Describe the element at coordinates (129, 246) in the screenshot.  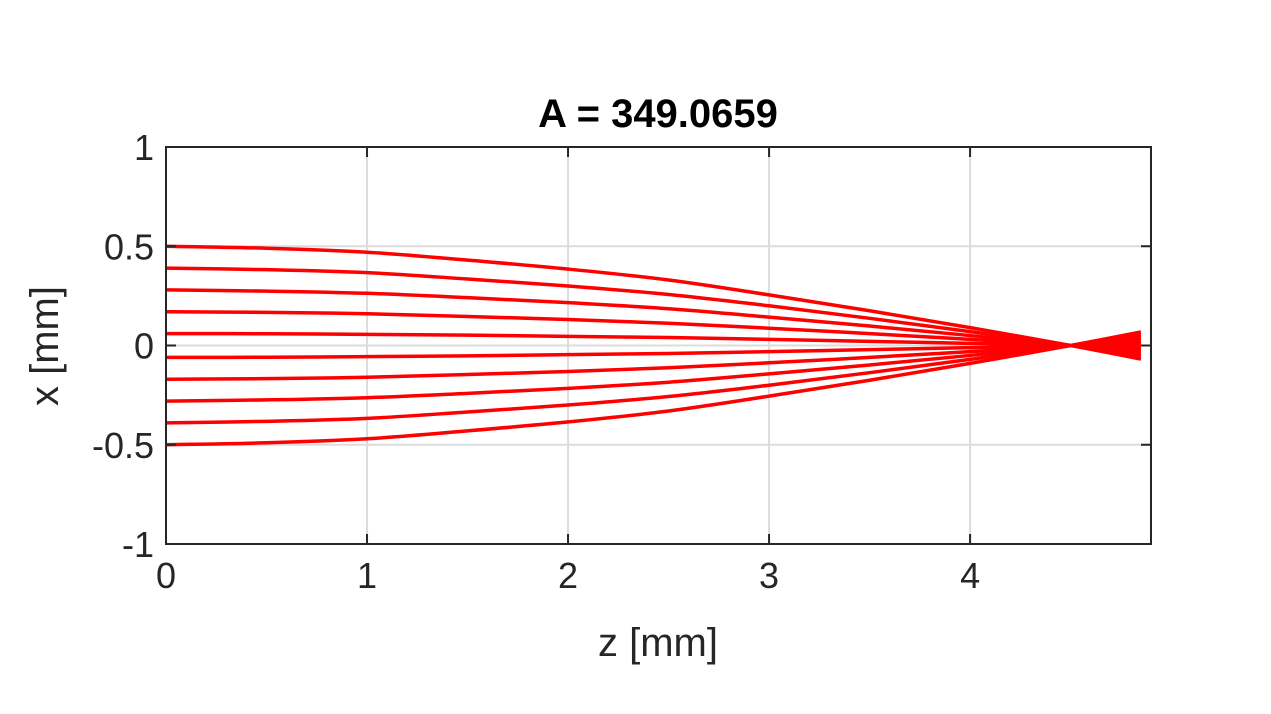
I see `y-tick-label: 0.5` at that location.